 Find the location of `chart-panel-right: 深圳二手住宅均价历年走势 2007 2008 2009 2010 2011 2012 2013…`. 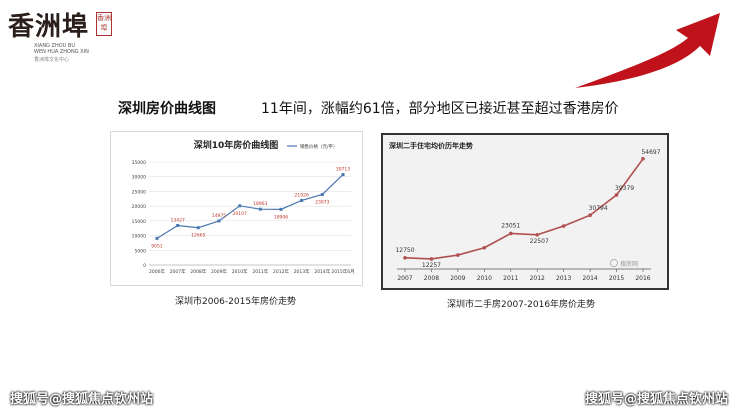

chart-panel-right: 深圳二手住宅均价历年走势 2007 2008 2009 2010 2011 2012 2013… is located at coordinates (525, 211).